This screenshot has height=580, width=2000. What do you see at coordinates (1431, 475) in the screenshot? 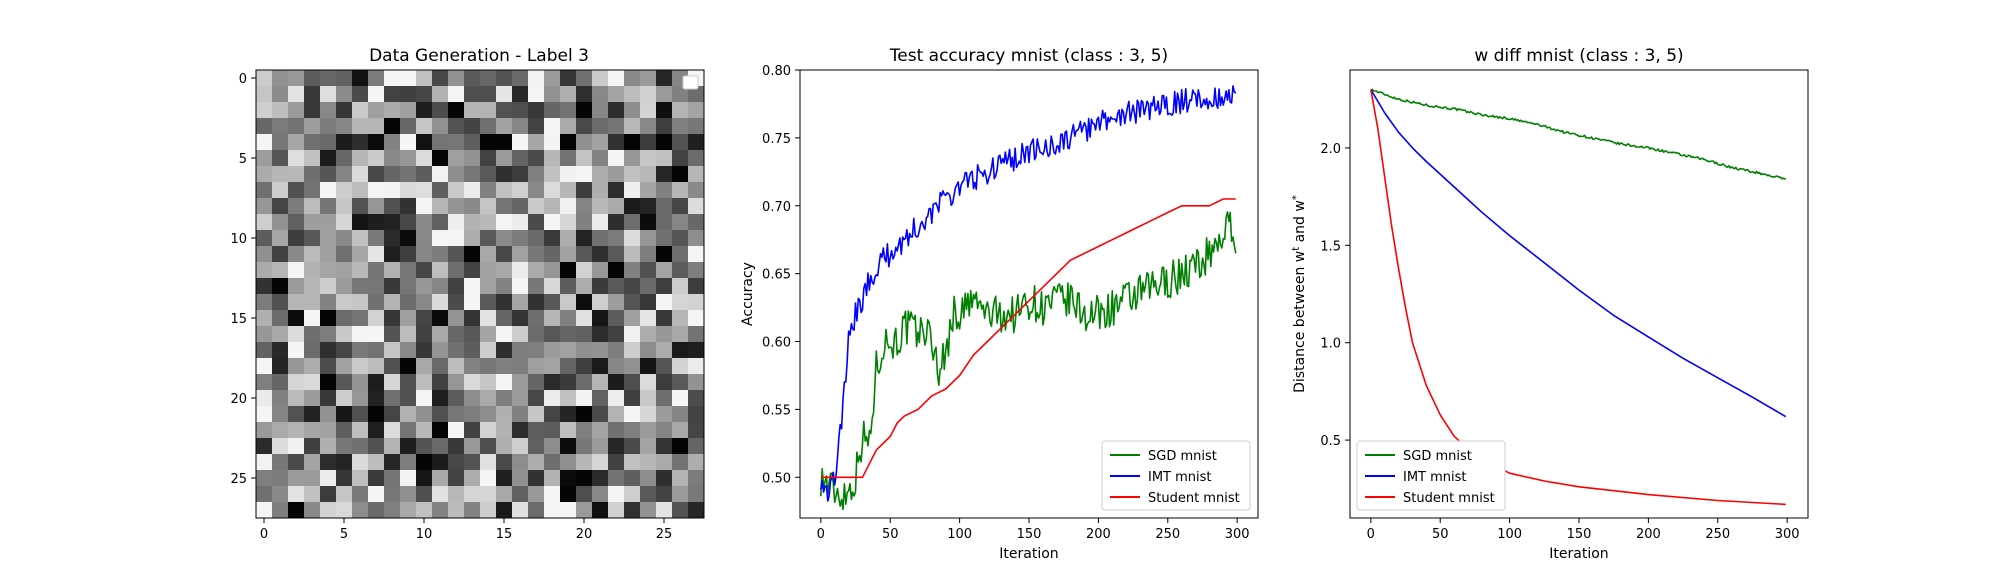
I see `wdiff-legend-box` at bounding box center [1431, 475].